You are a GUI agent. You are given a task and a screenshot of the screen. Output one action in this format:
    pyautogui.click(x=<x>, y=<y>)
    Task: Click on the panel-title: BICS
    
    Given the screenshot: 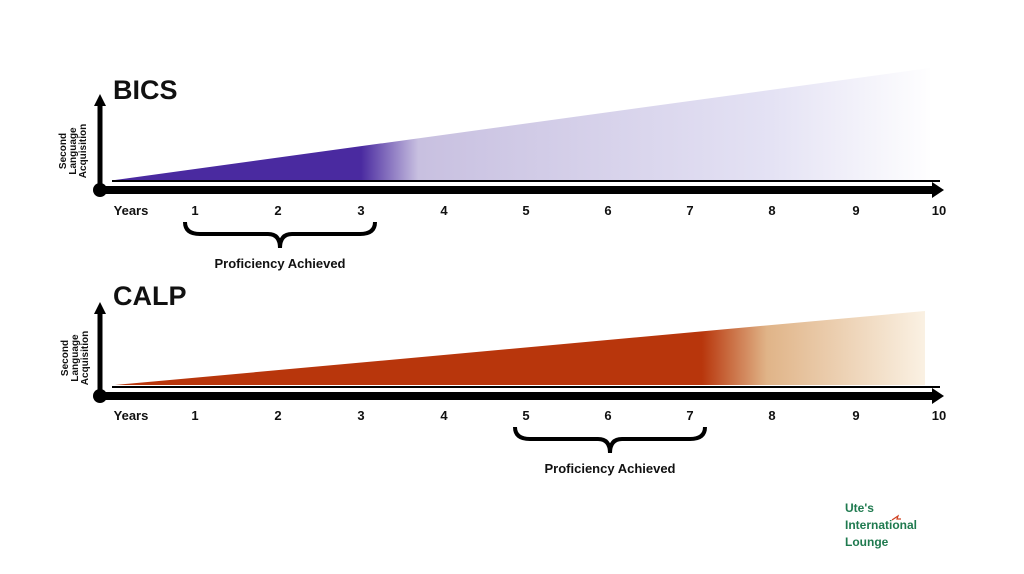 What is the action you would take?
    pyautogui.click(x=145, y=90)
    